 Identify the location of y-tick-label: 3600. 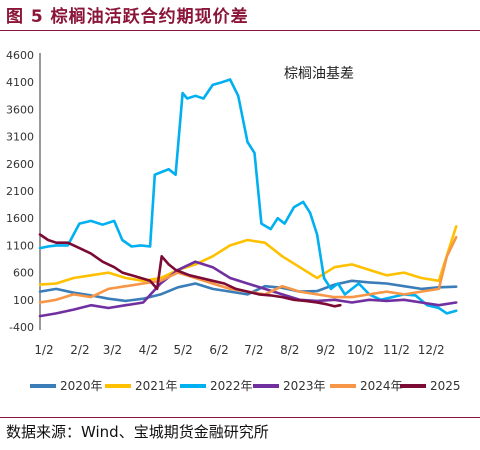
(20, 109).